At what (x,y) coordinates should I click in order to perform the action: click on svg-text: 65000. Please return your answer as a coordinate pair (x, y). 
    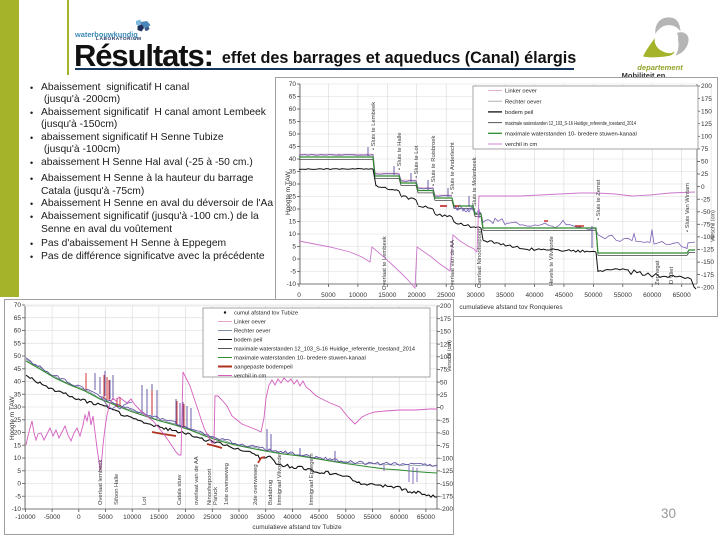
    Looking at the image, I should click on (682, 295).